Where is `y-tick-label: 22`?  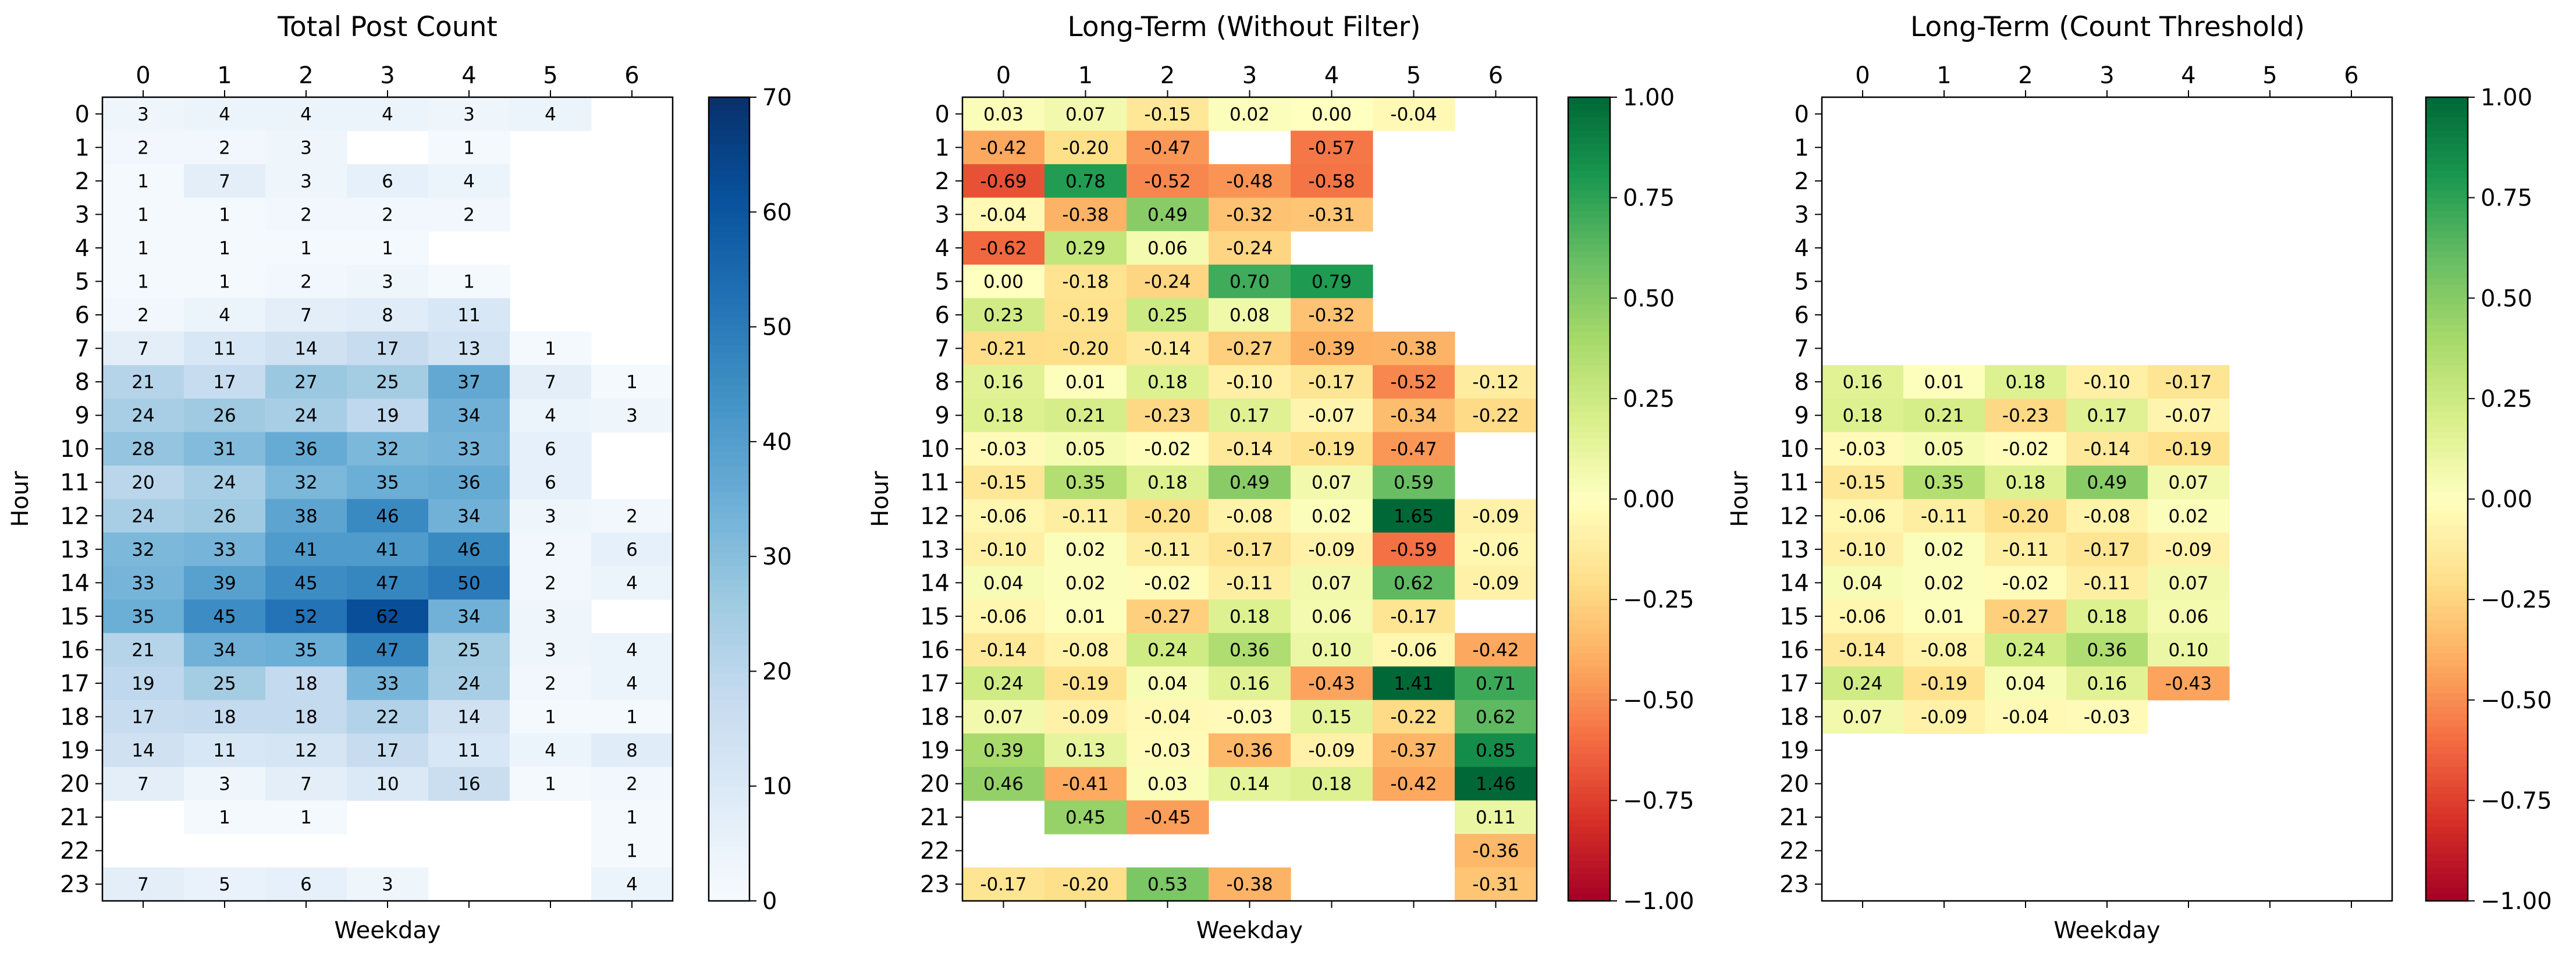
y-tick-label: 22 is located at coordinates (1794, 851).